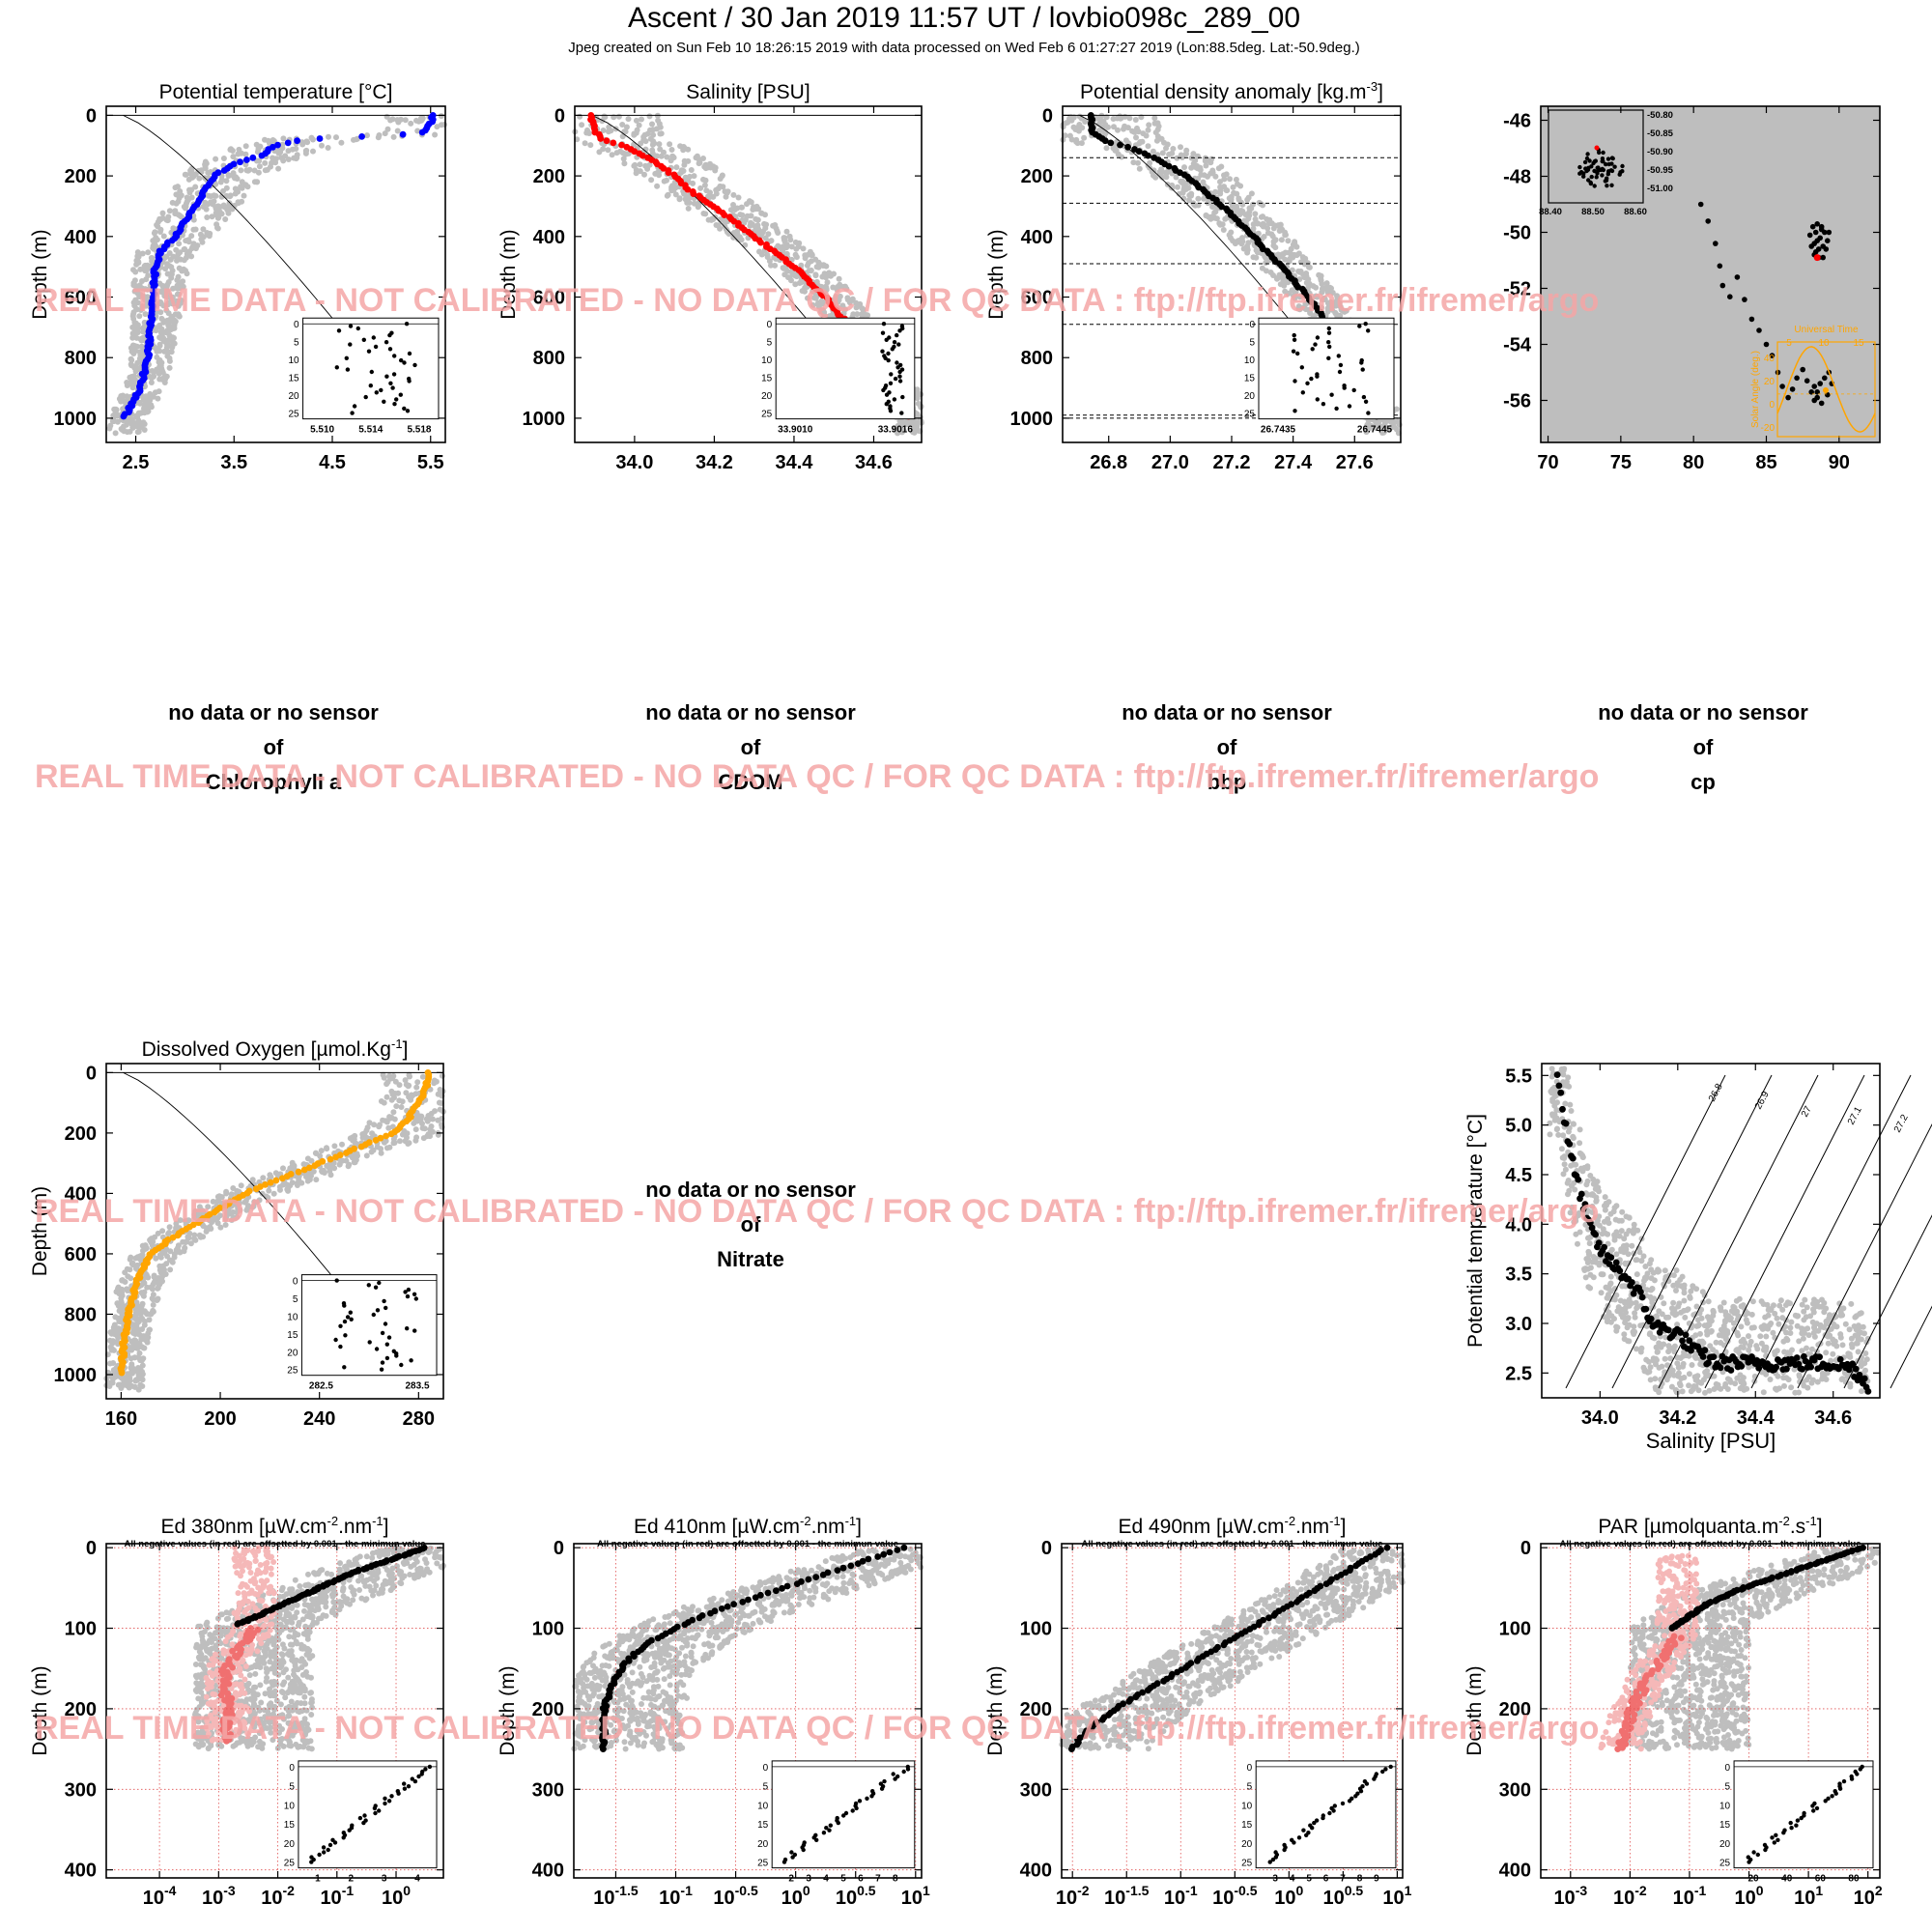 This screenshot has width=1932, height=1932. What do you see at coordinates (1278, 430) in the screenshot?
I see `inset-x-tick-label: 26.7435` at bounding box center [1278, 430].